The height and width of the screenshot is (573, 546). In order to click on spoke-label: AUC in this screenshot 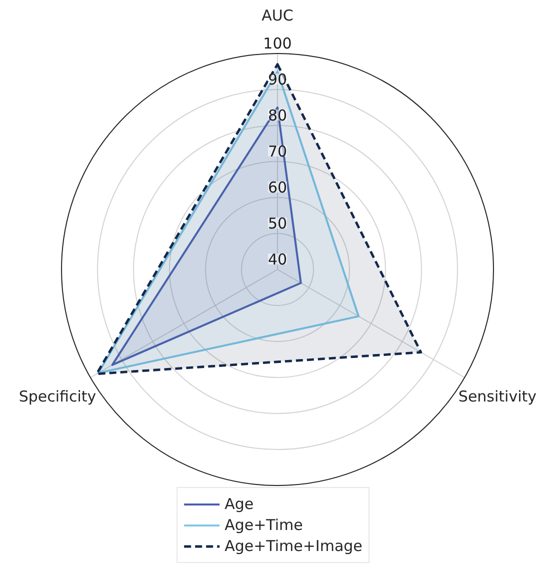, I will do `click(278, 15)`.